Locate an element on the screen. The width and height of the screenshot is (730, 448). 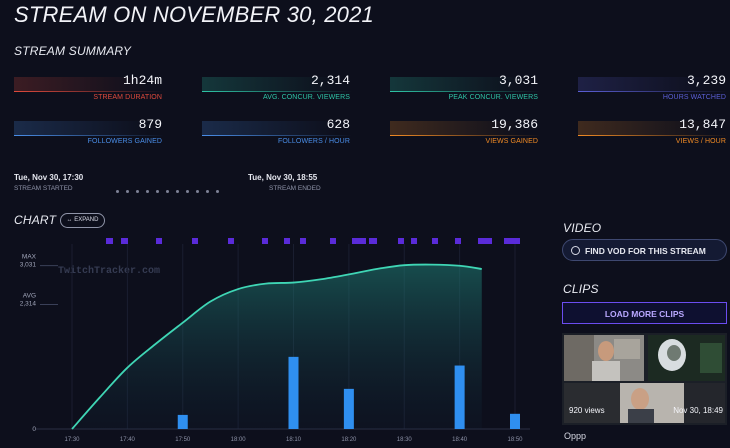
timeline-dots is located at coordinates (171, 189).